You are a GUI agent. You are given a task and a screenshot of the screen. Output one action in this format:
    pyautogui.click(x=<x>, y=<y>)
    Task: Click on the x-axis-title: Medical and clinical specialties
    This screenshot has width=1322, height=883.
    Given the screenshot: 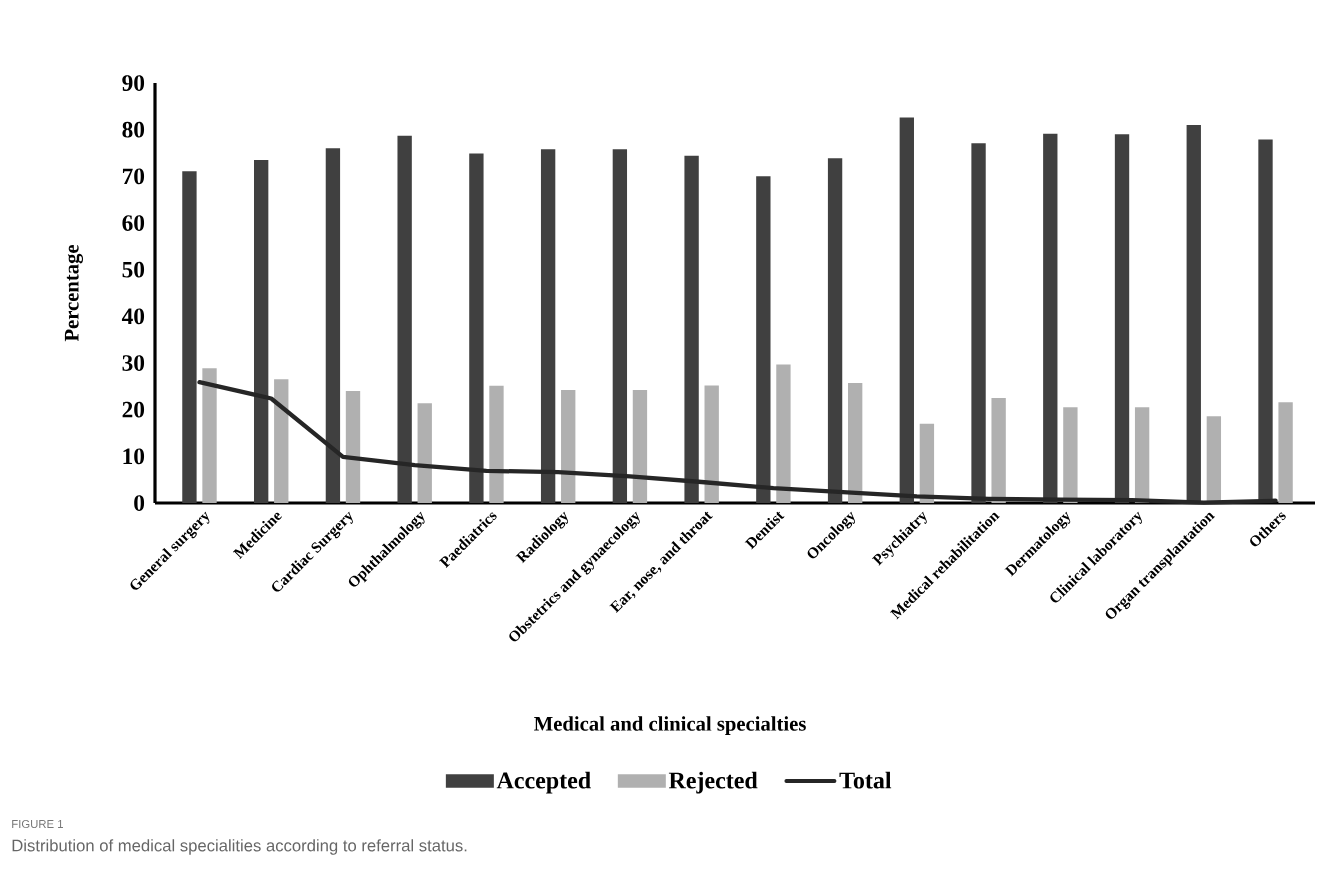 What is the action you would take?
    pyautogui.click(x=670, y=725)
    